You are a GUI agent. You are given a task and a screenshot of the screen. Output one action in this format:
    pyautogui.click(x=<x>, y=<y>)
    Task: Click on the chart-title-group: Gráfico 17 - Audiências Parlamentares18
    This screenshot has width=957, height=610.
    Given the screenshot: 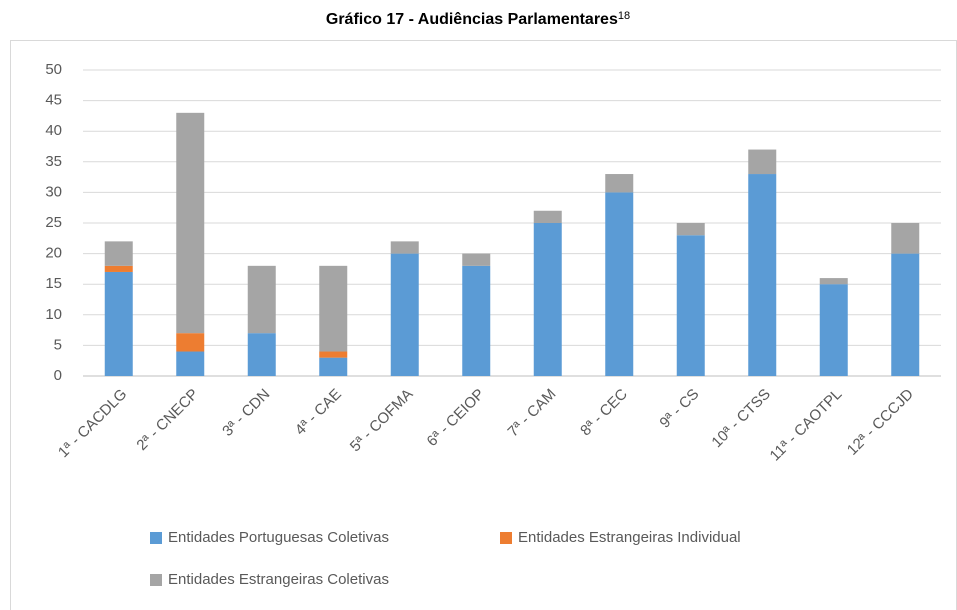 What is the action you would take?
    pyautogui.click(x=478, y=19)
    